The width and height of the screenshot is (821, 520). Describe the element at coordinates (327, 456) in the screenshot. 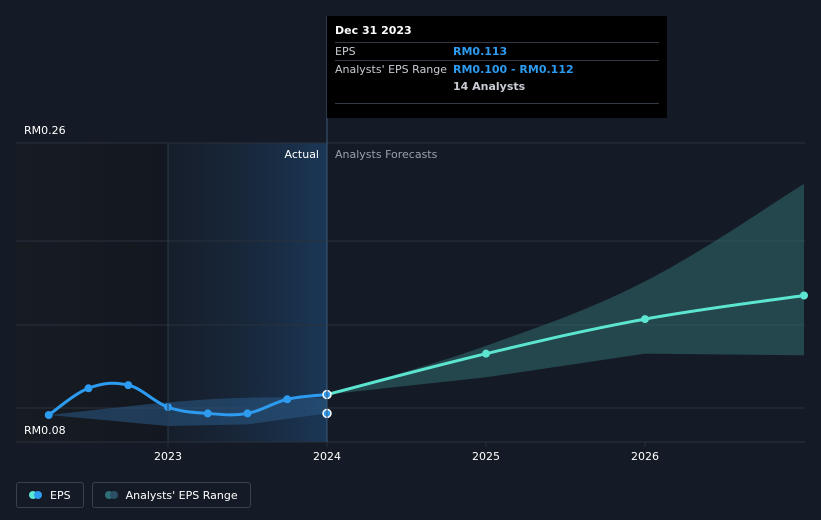

I see `x-tick-label: 2024` at that location.